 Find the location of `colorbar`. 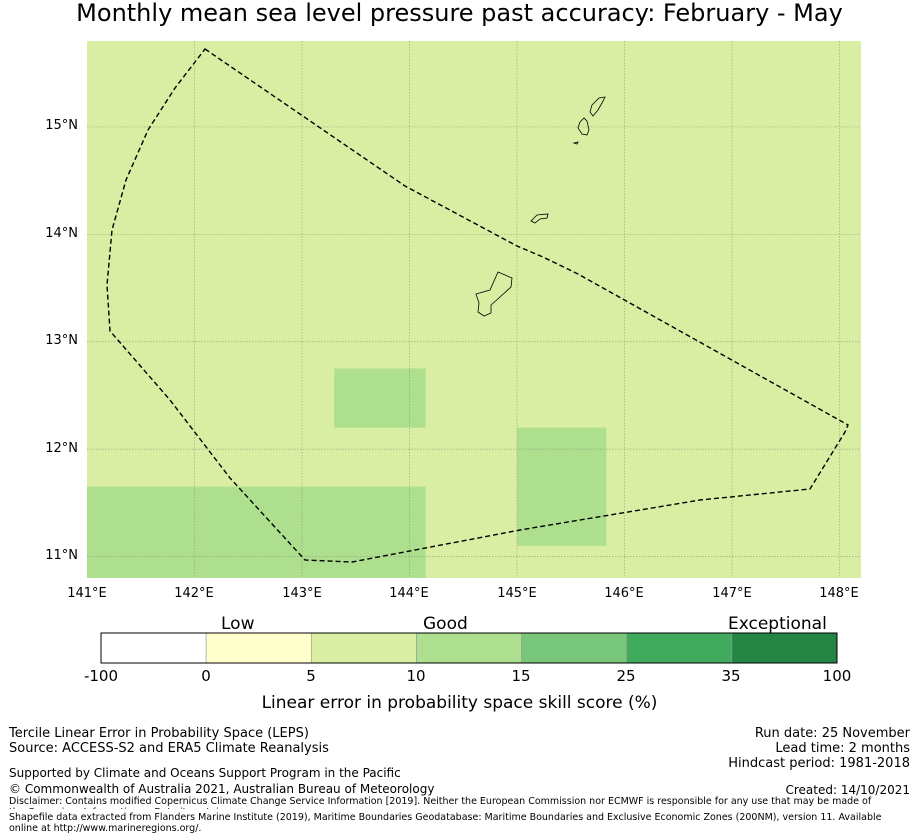

colorbar is located at coordinates (469, 648).